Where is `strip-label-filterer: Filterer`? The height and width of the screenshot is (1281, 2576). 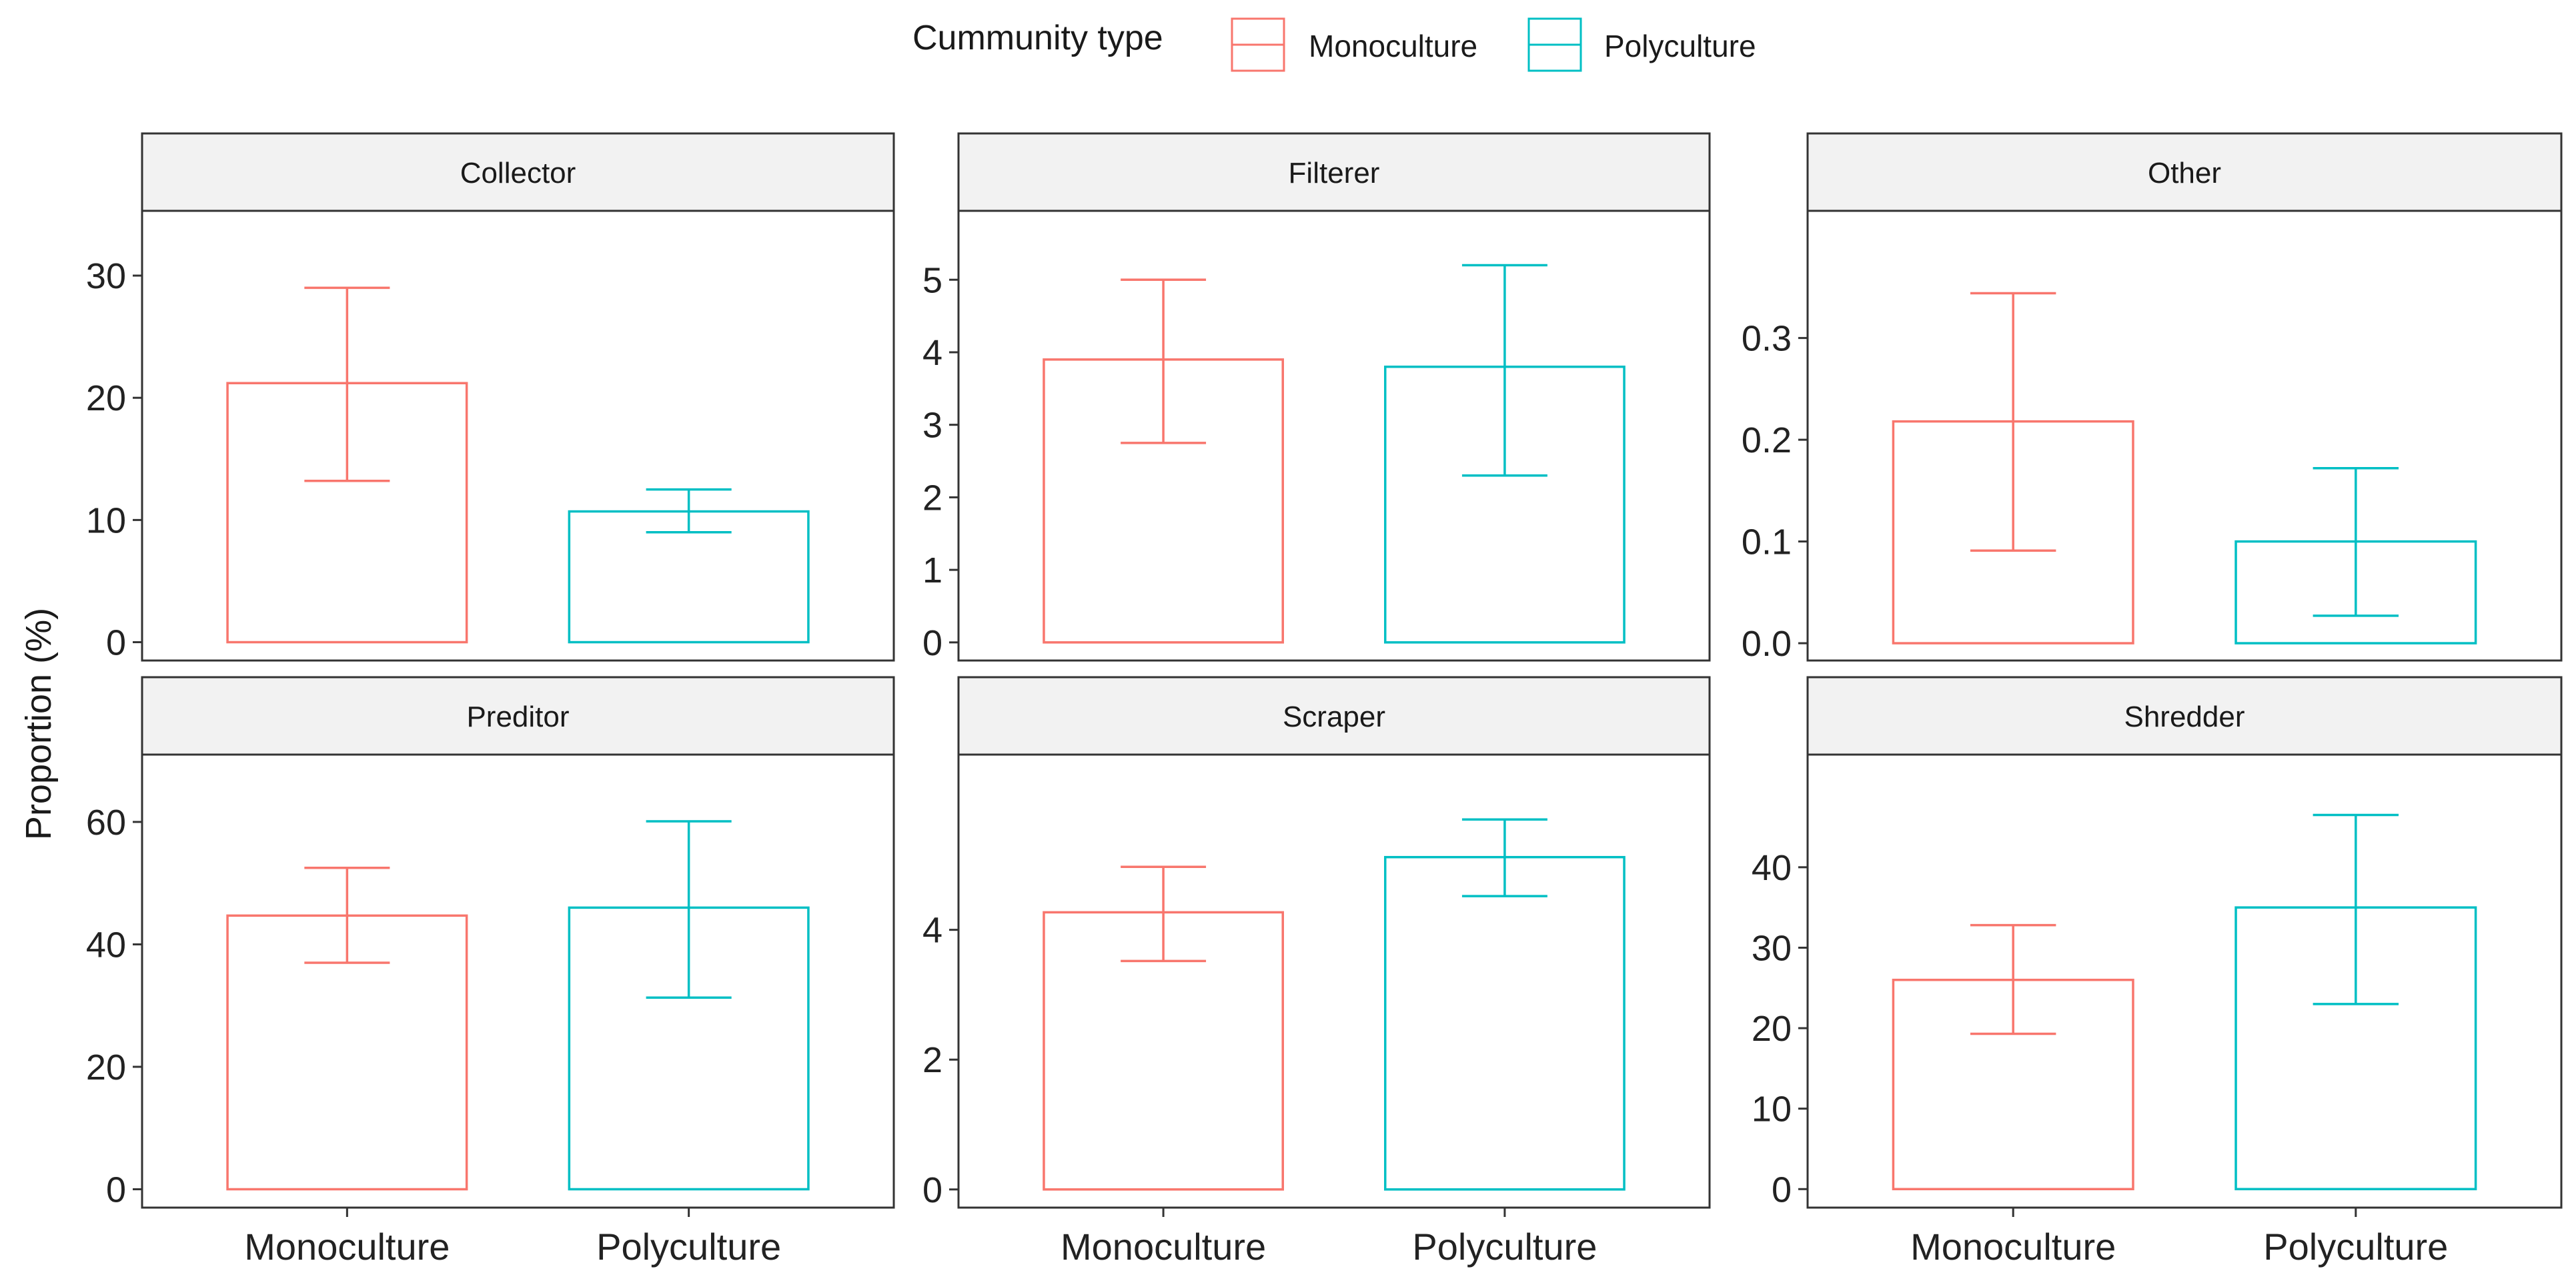 strip-label-filterer: Filterer is located at coordinates (1335, 173).